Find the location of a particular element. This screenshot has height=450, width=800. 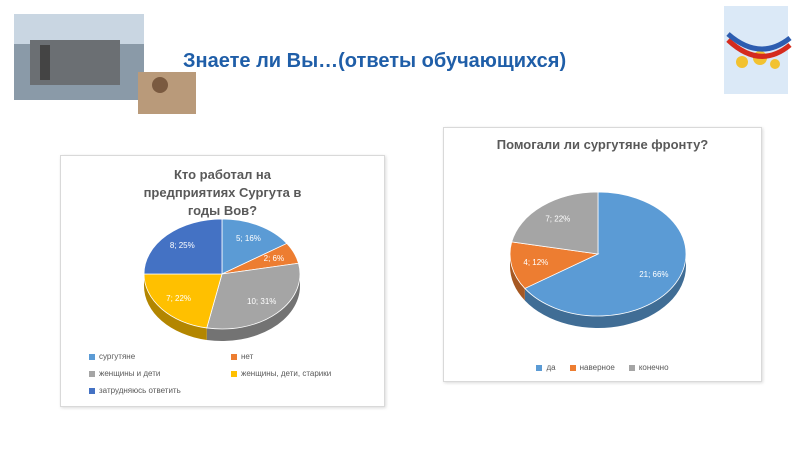

legend-item: женщины и дети is located at coordinates (160, 373).